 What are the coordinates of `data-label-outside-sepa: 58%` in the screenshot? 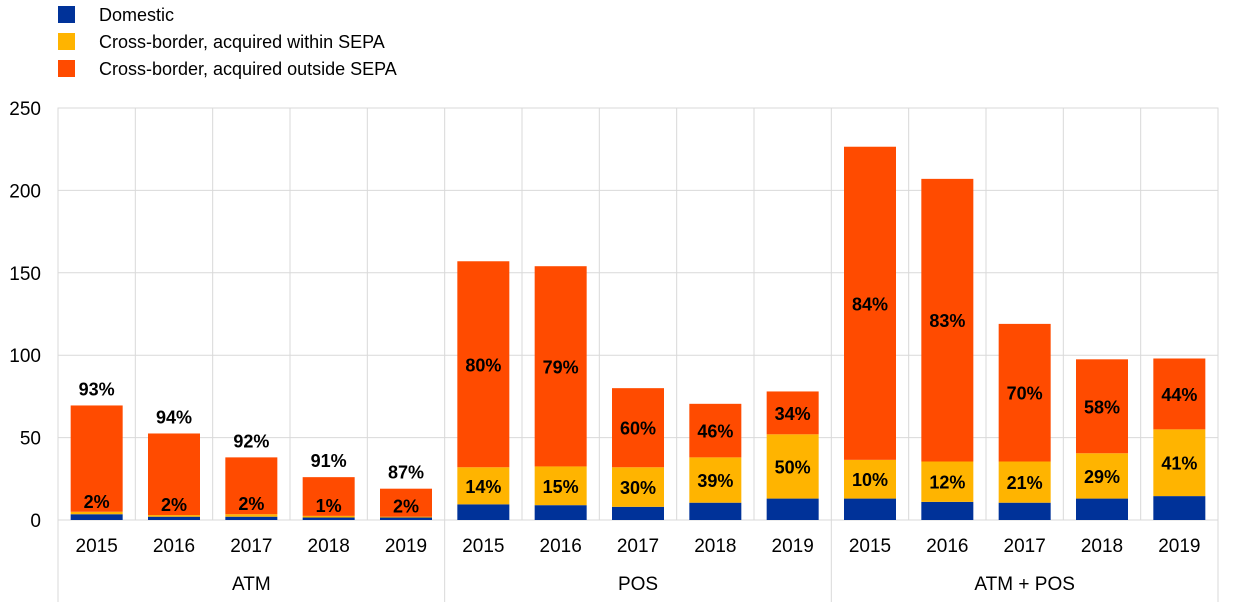 It's located at (1102, 407).